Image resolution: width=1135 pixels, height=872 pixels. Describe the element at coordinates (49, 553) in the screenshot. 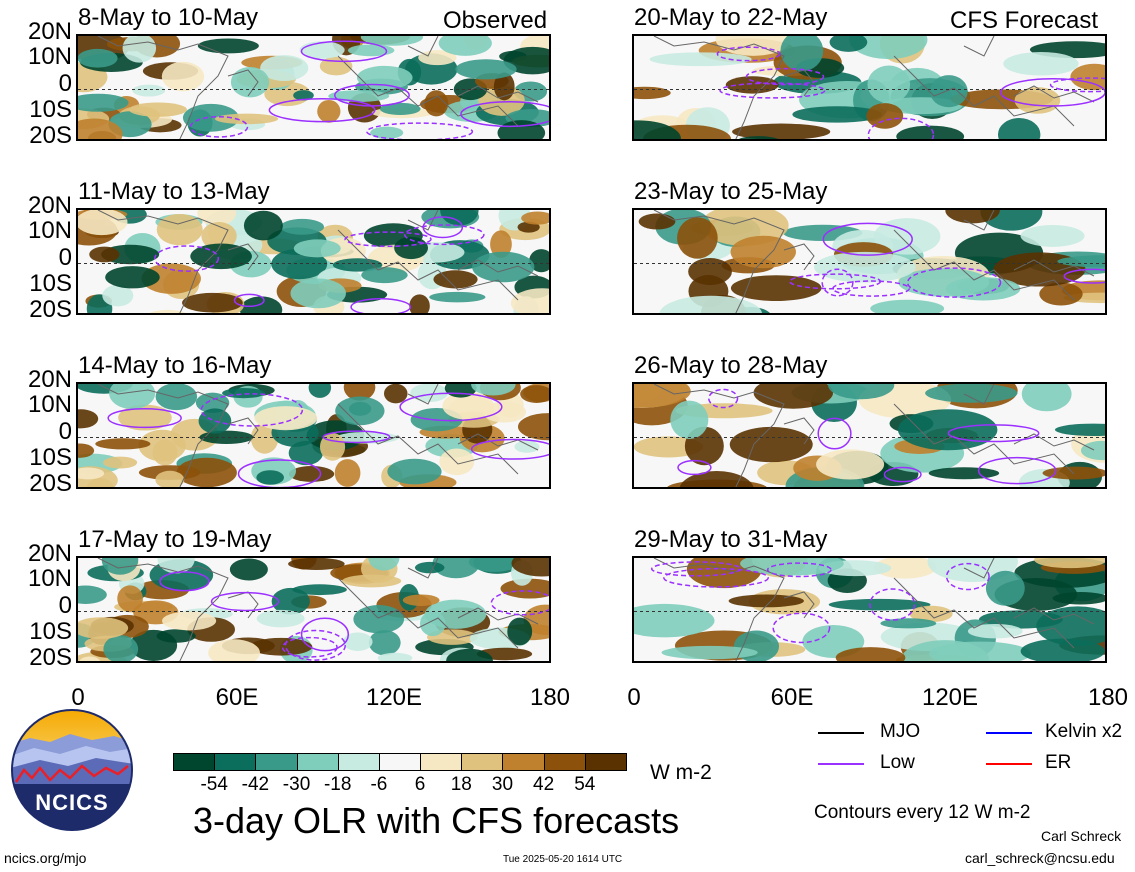

I see `lat-label: 20N` at that location.